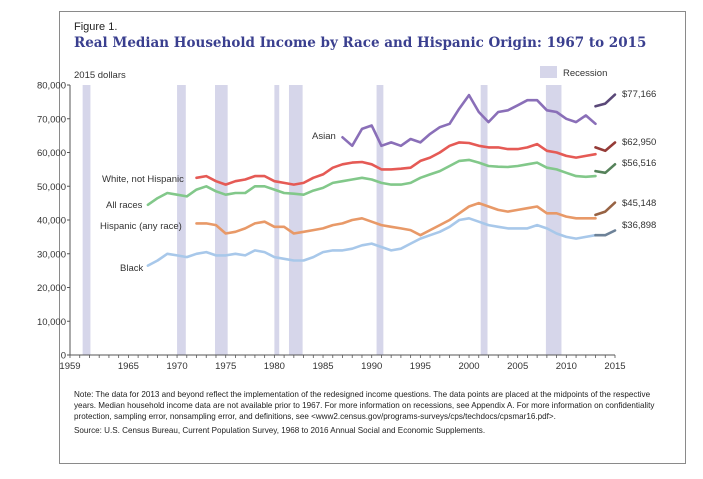  What do you see at coordinates (639, 225) in the screenshot?
I see `series-end-value-black: $36,898` at bounding box center [639, 225].